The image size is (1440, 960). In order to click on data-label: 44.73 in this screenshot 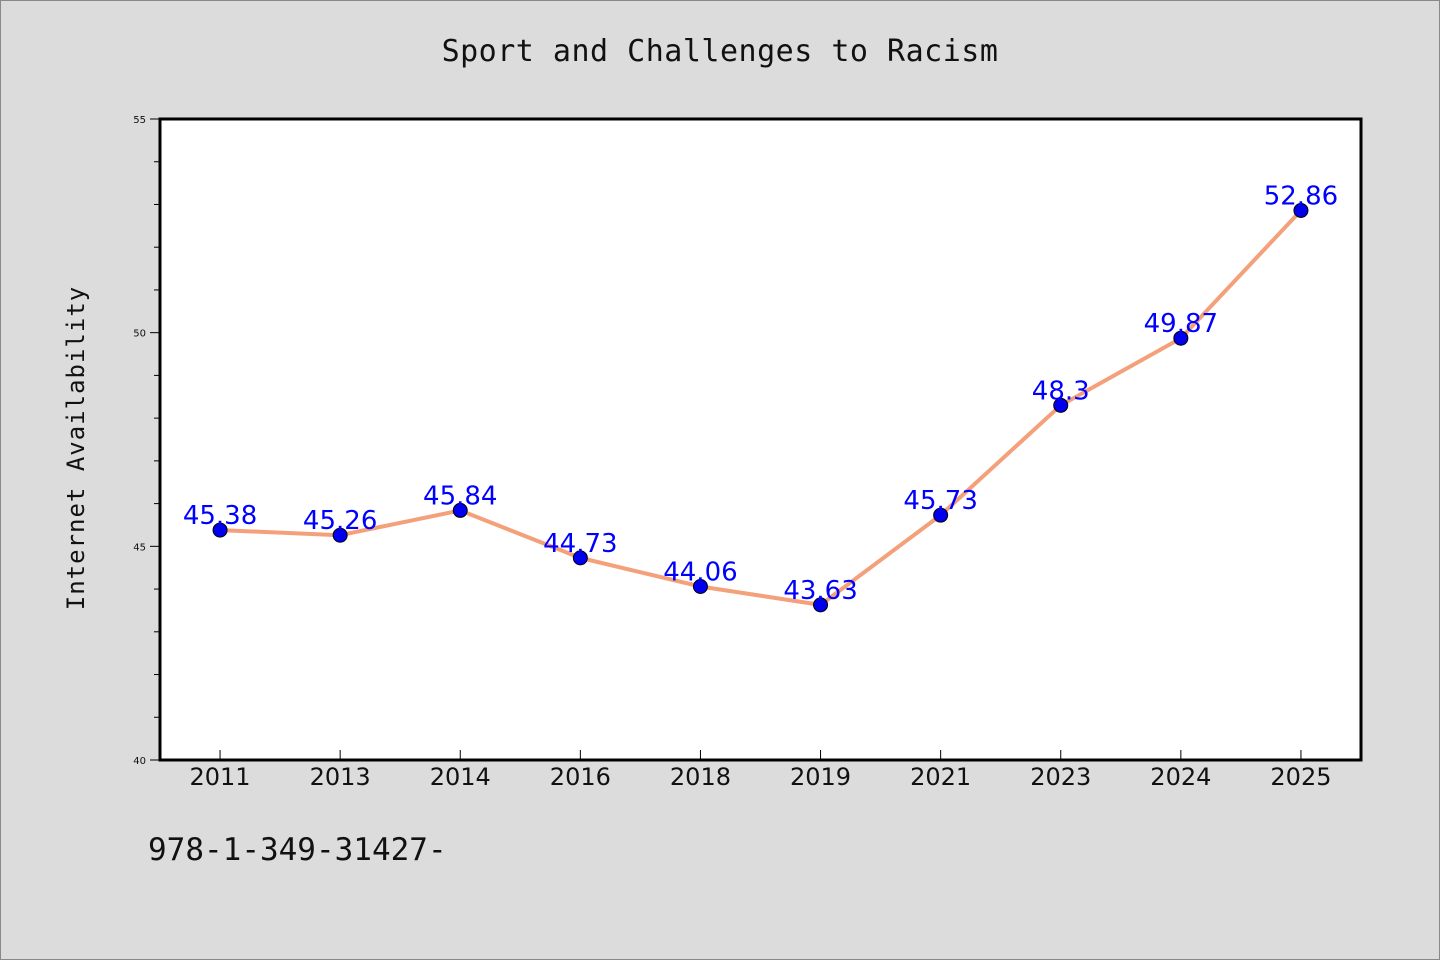, I will do `click(580, 544)`.